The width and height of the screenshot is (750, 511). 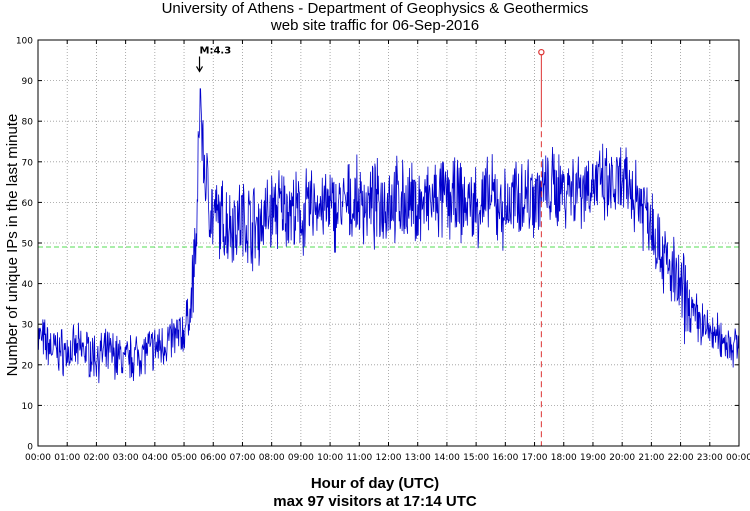 I want to click on y-tick-label: 30, so click(x=28, y=326).